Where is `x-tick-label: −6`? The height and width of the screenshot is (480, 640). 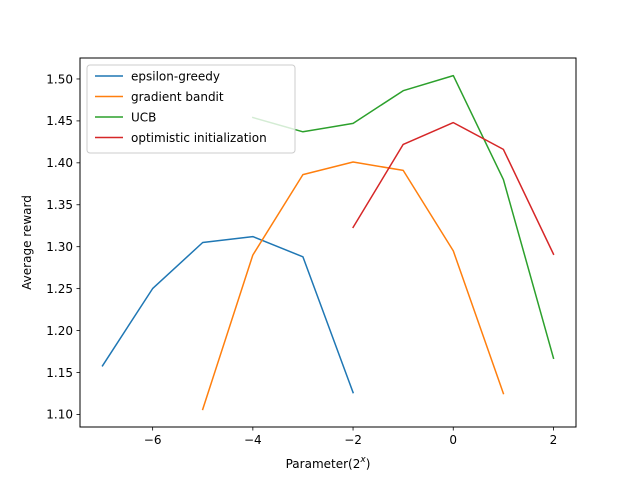
x-tick-label: −6 is located at coordinates (153, 440).